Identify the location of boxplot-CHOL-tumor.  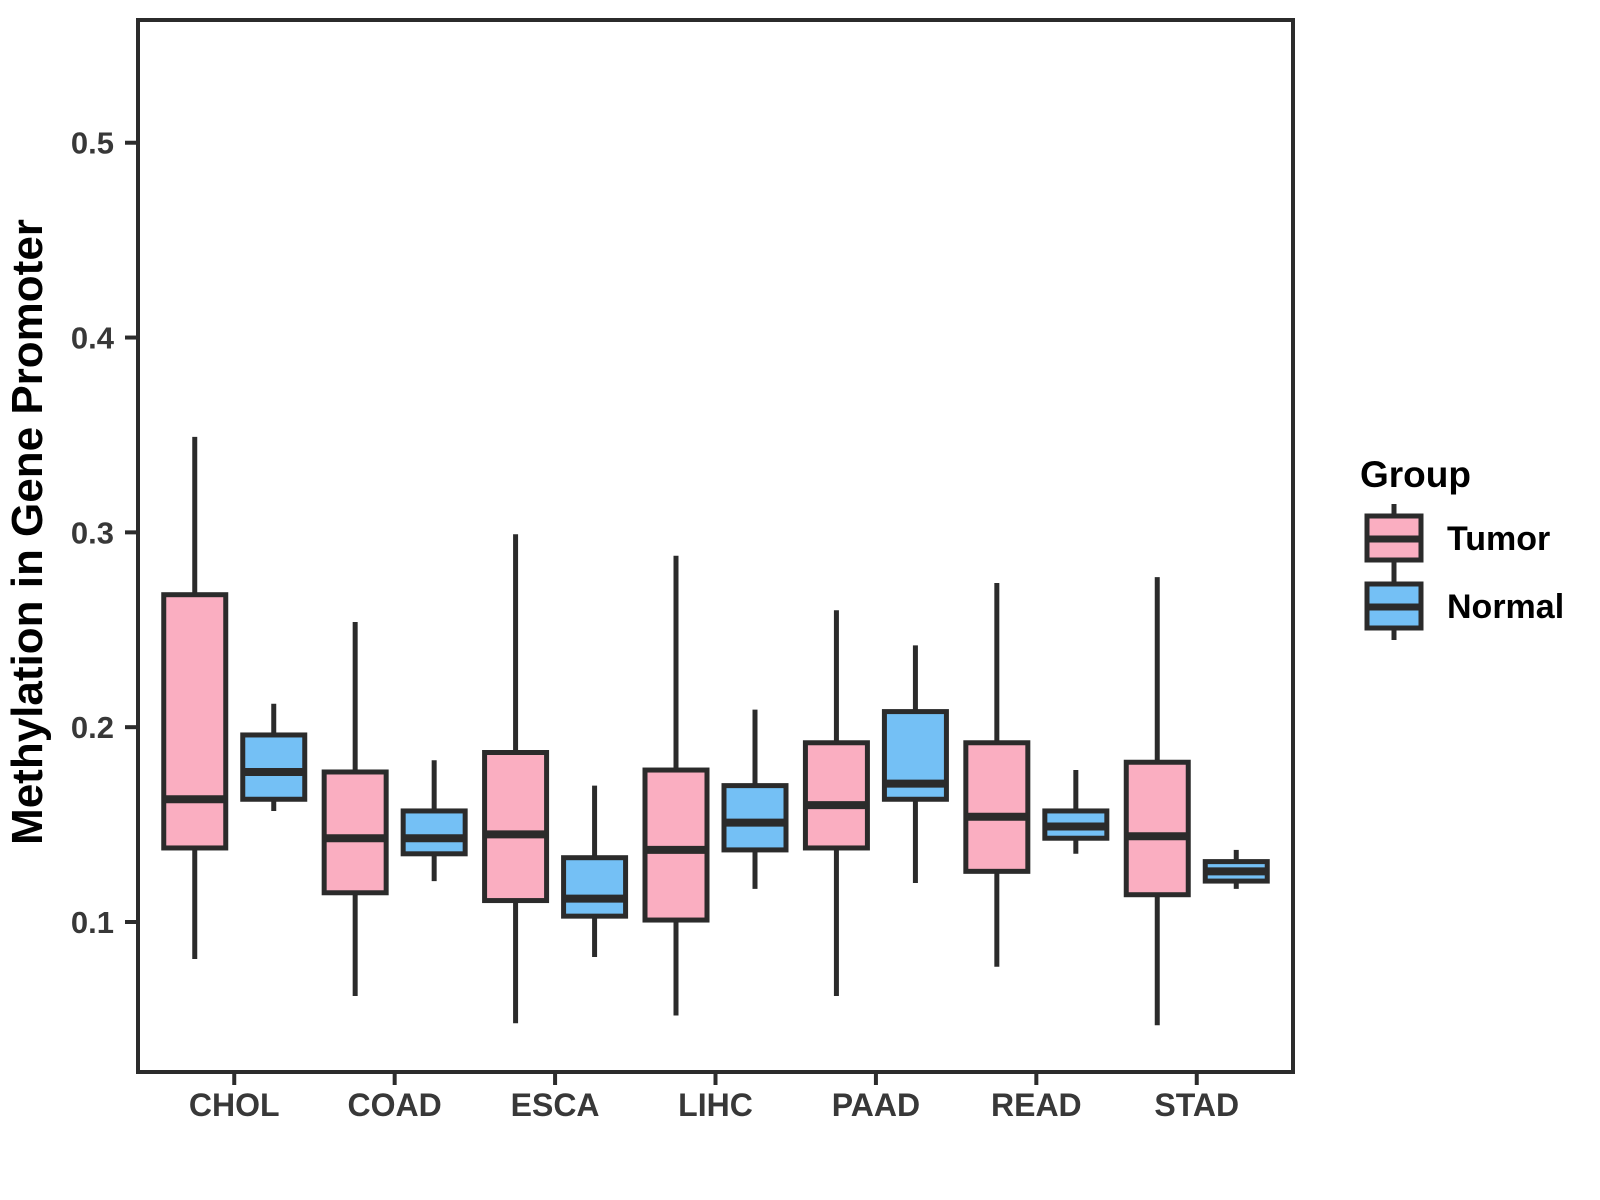
(195, 698).